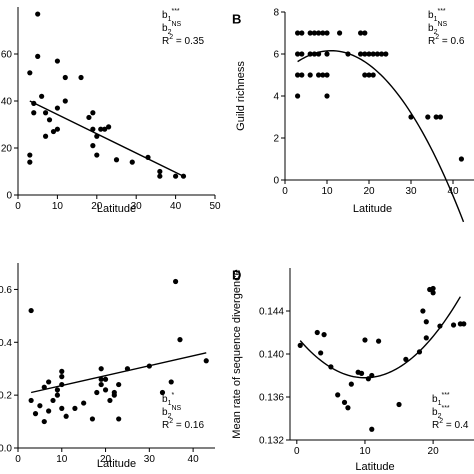 This screenshot has height=474, width=474. Describe the element at coordinates (450, 424) in the screenshot. I see `stat-line: R2 = 0.4` at that location.